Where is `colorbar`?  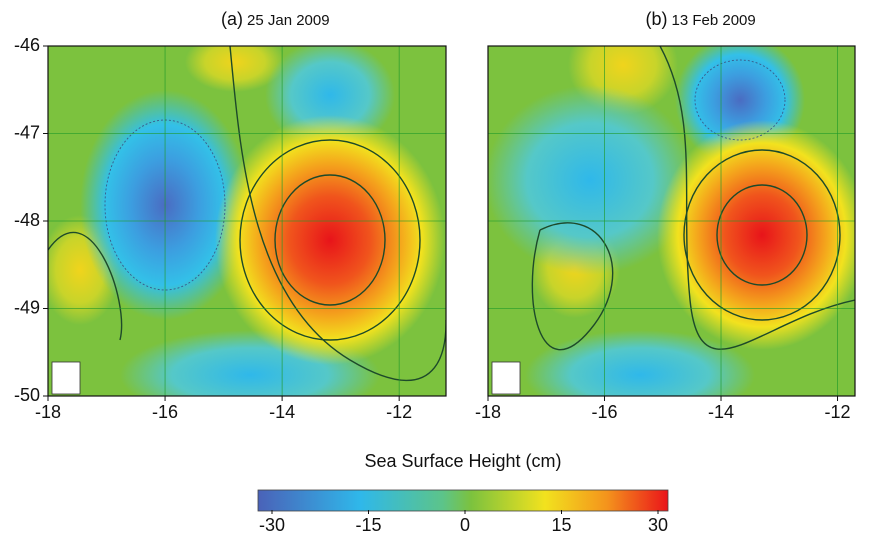 colorbar is located at coordinates (463, 500).